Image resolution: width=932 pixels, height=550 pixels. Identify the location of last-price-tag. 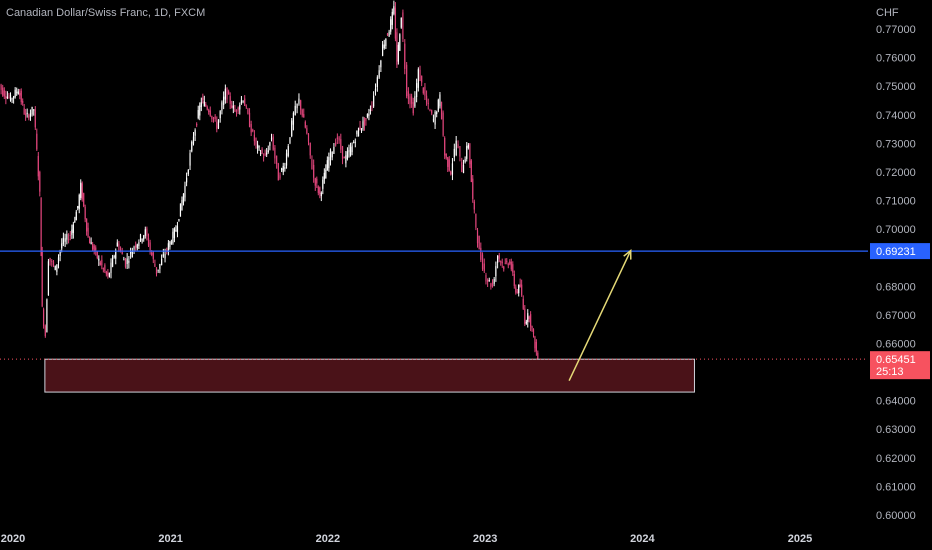
(900, 365).